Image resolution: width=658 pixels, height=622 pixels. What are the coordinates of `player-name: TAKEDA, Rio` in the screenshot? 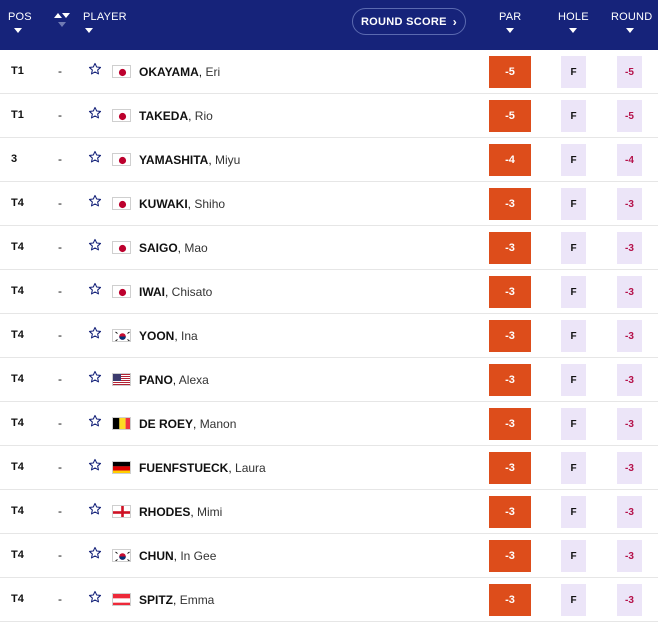 It's located at (176, 116).